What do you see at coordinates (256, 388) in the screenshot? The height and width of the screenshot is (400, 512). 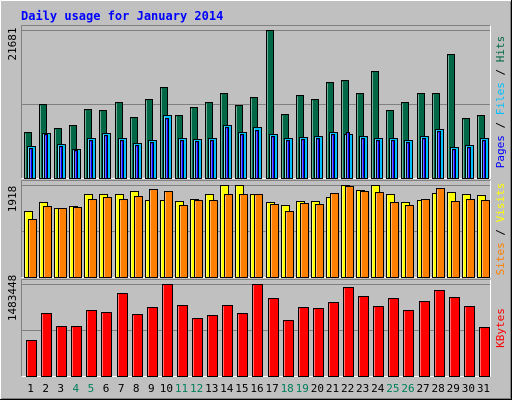 I see `x-tick-label: 16` at bounding box center [256, 388].